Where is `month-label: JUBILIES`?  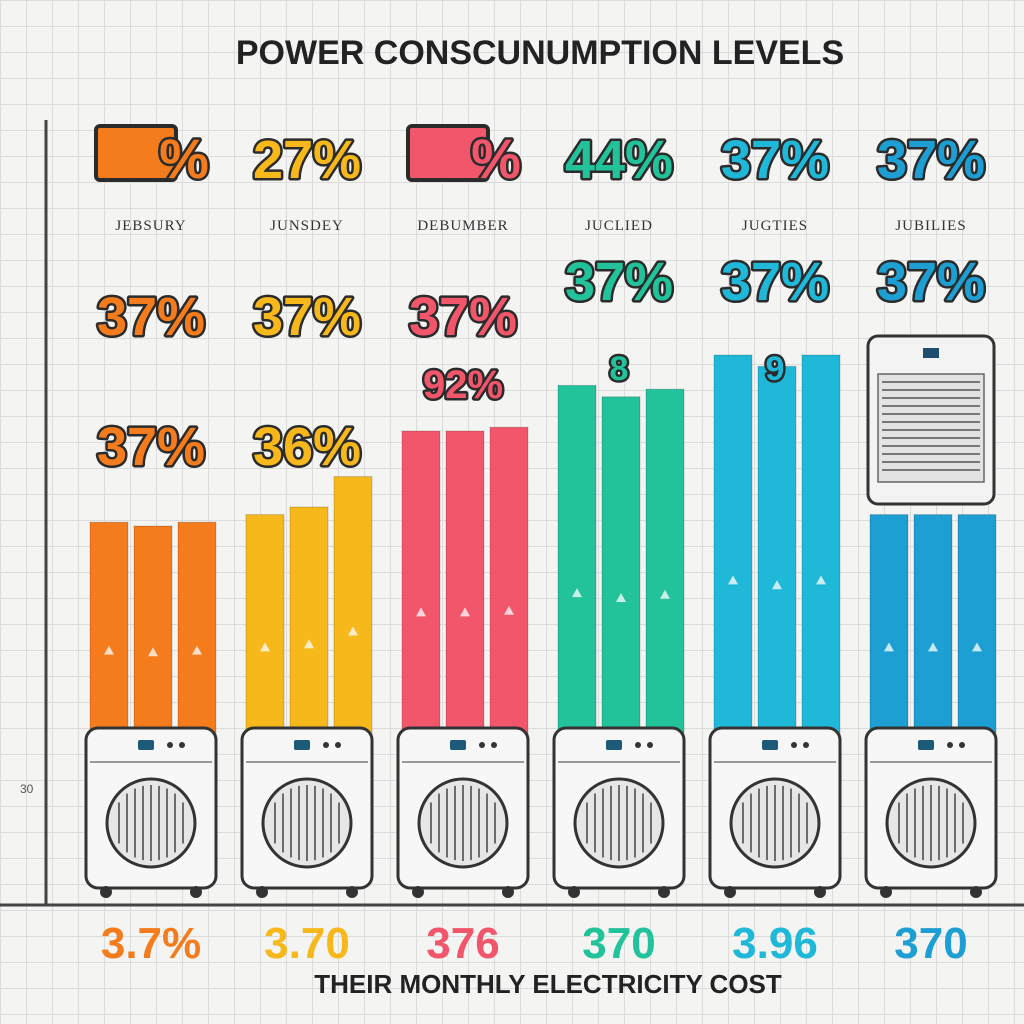 month-label: JUBILIES is located at coordinates (930, 226).